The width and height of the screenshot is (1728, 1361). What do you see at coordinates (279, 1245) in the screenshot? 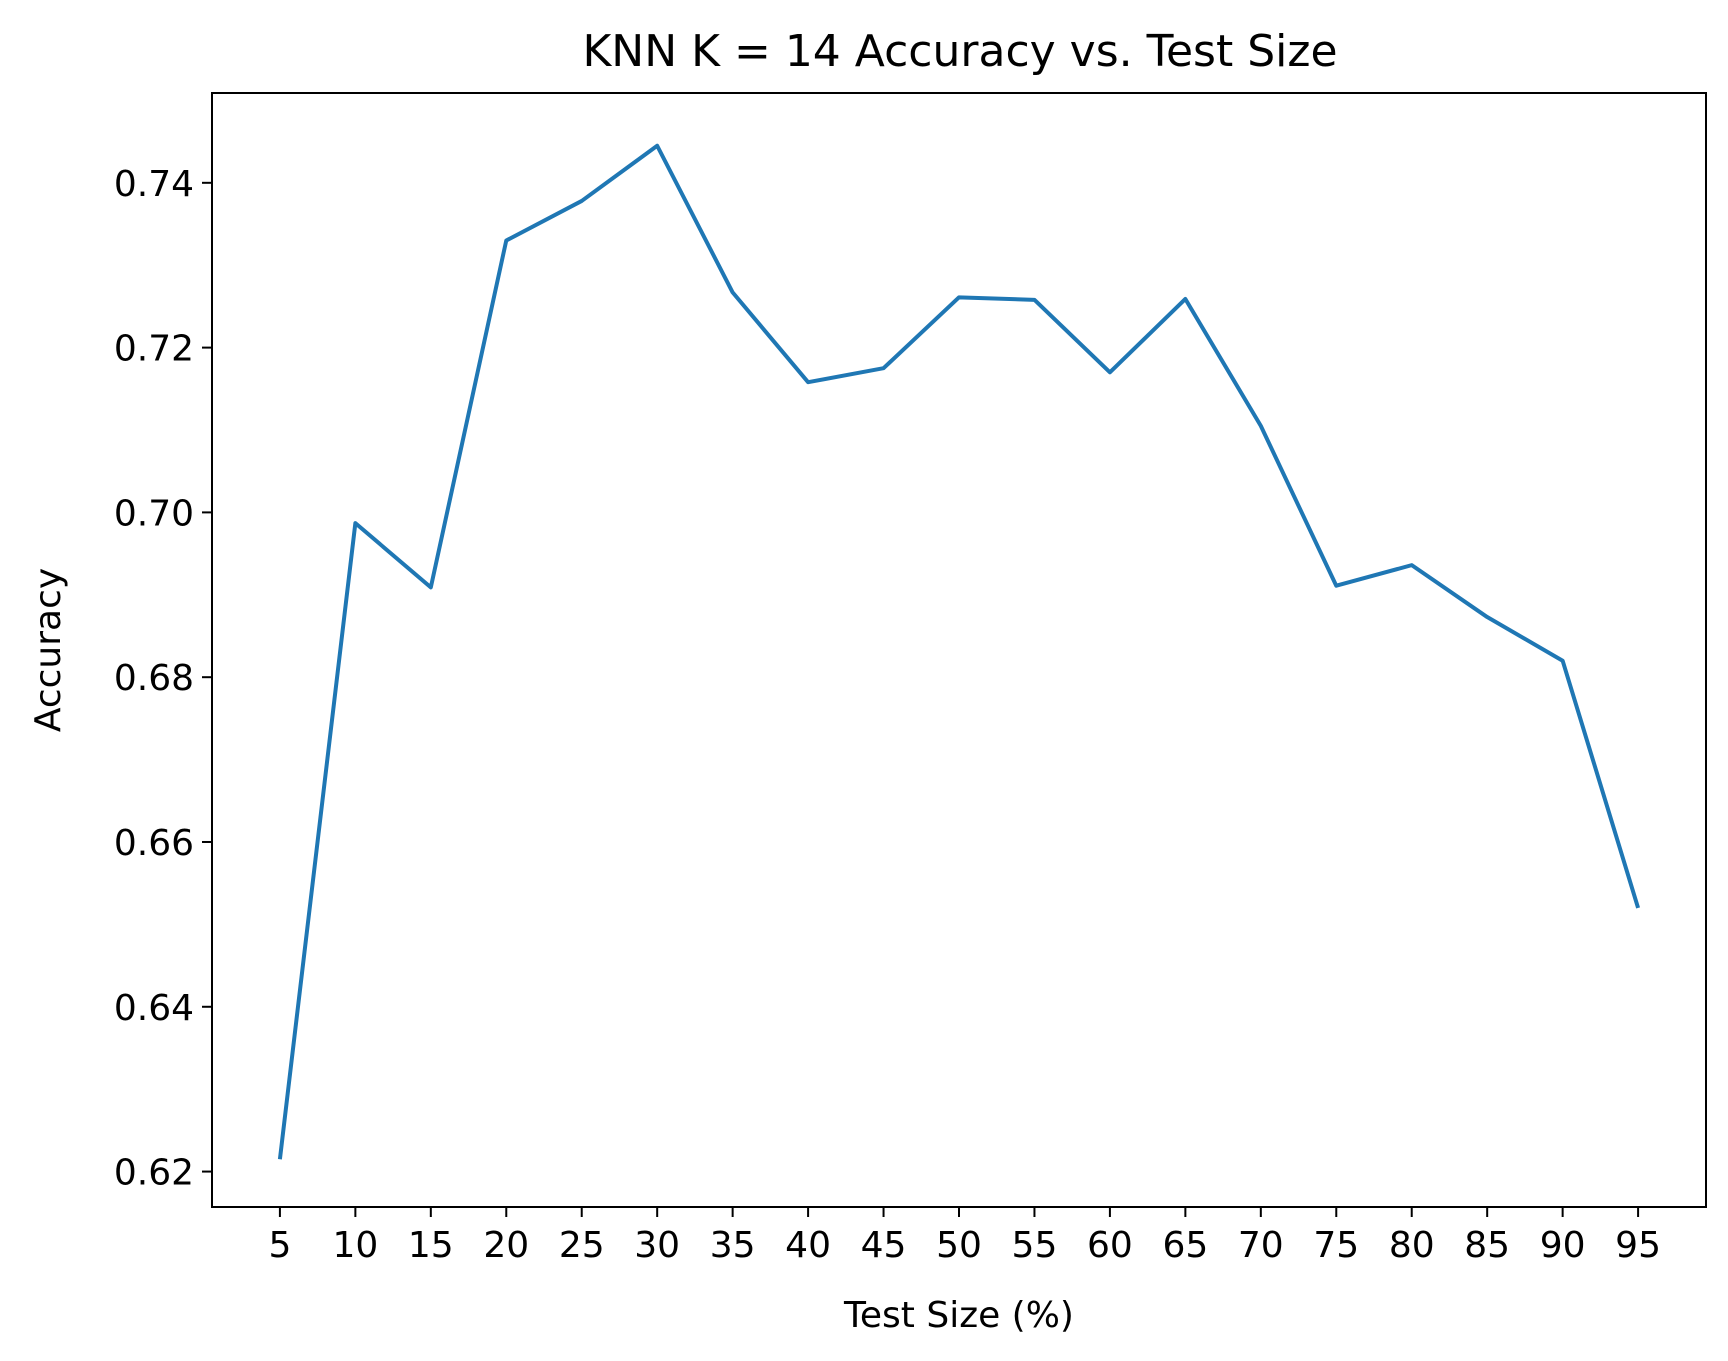
I see `x-tick-label: 5` at bounding box center [279, 1245].